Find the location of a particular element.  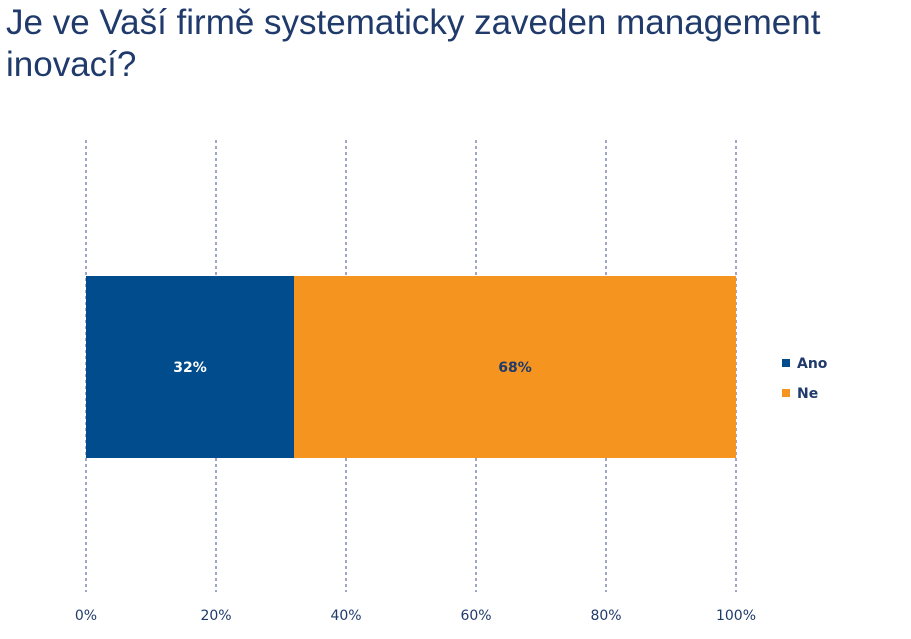

bar-segment-ano is located at coordinates (190, 367).